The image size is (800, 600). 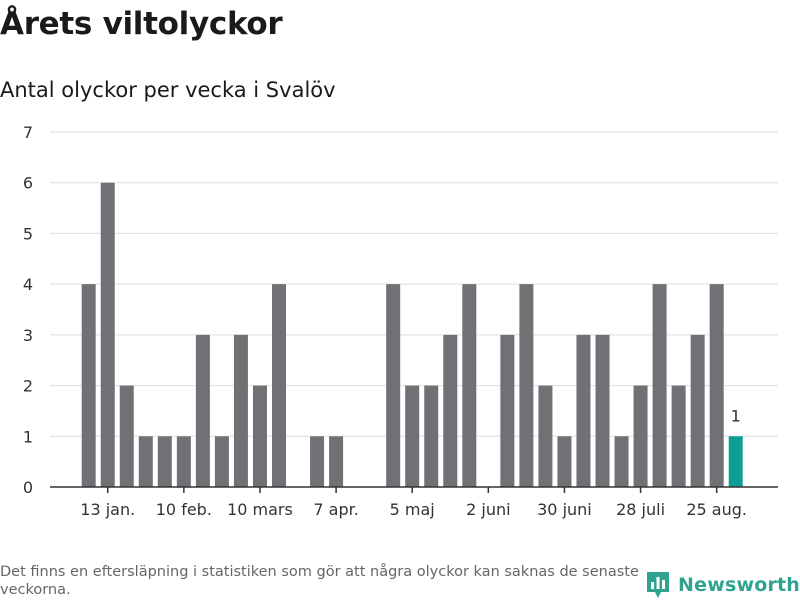 What do you see at coordinates (168, 90) in the screenshot?
I see `chart-subtitle: Antal olyckor per vecka i Svalöv` at bounding box center [168, 90].